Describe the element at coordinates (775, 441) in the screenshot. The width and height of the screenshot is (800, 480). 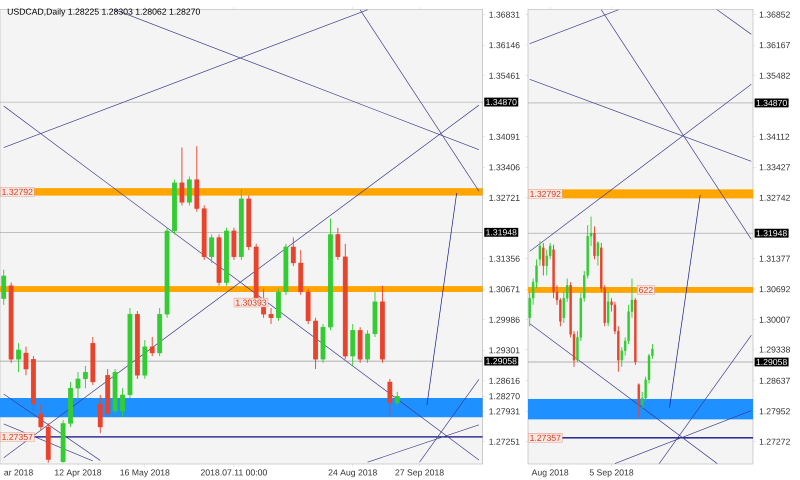
I see `y-tick-label: 1.27272` at that location.